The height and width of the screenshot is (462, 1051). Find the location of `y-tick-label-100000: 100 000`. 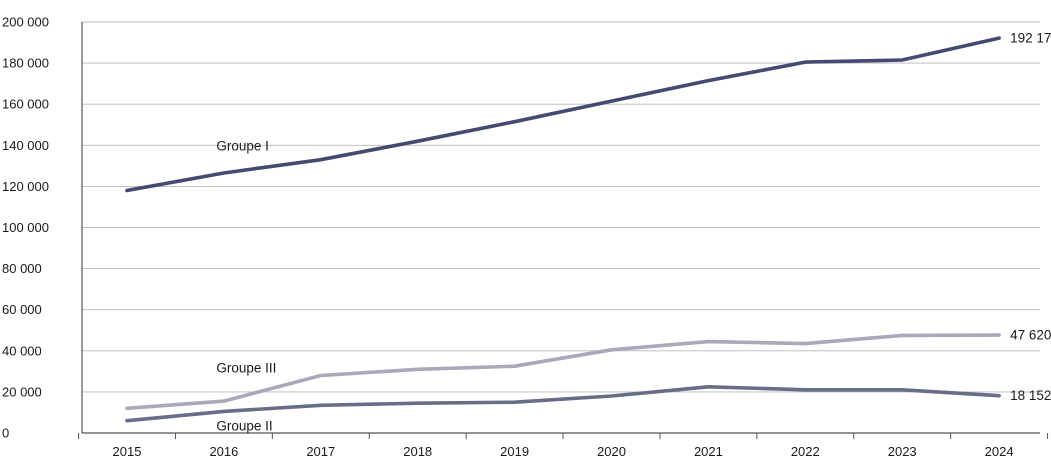

y-tick-label-100000: 100 000 is located at coordinates (25, 227).